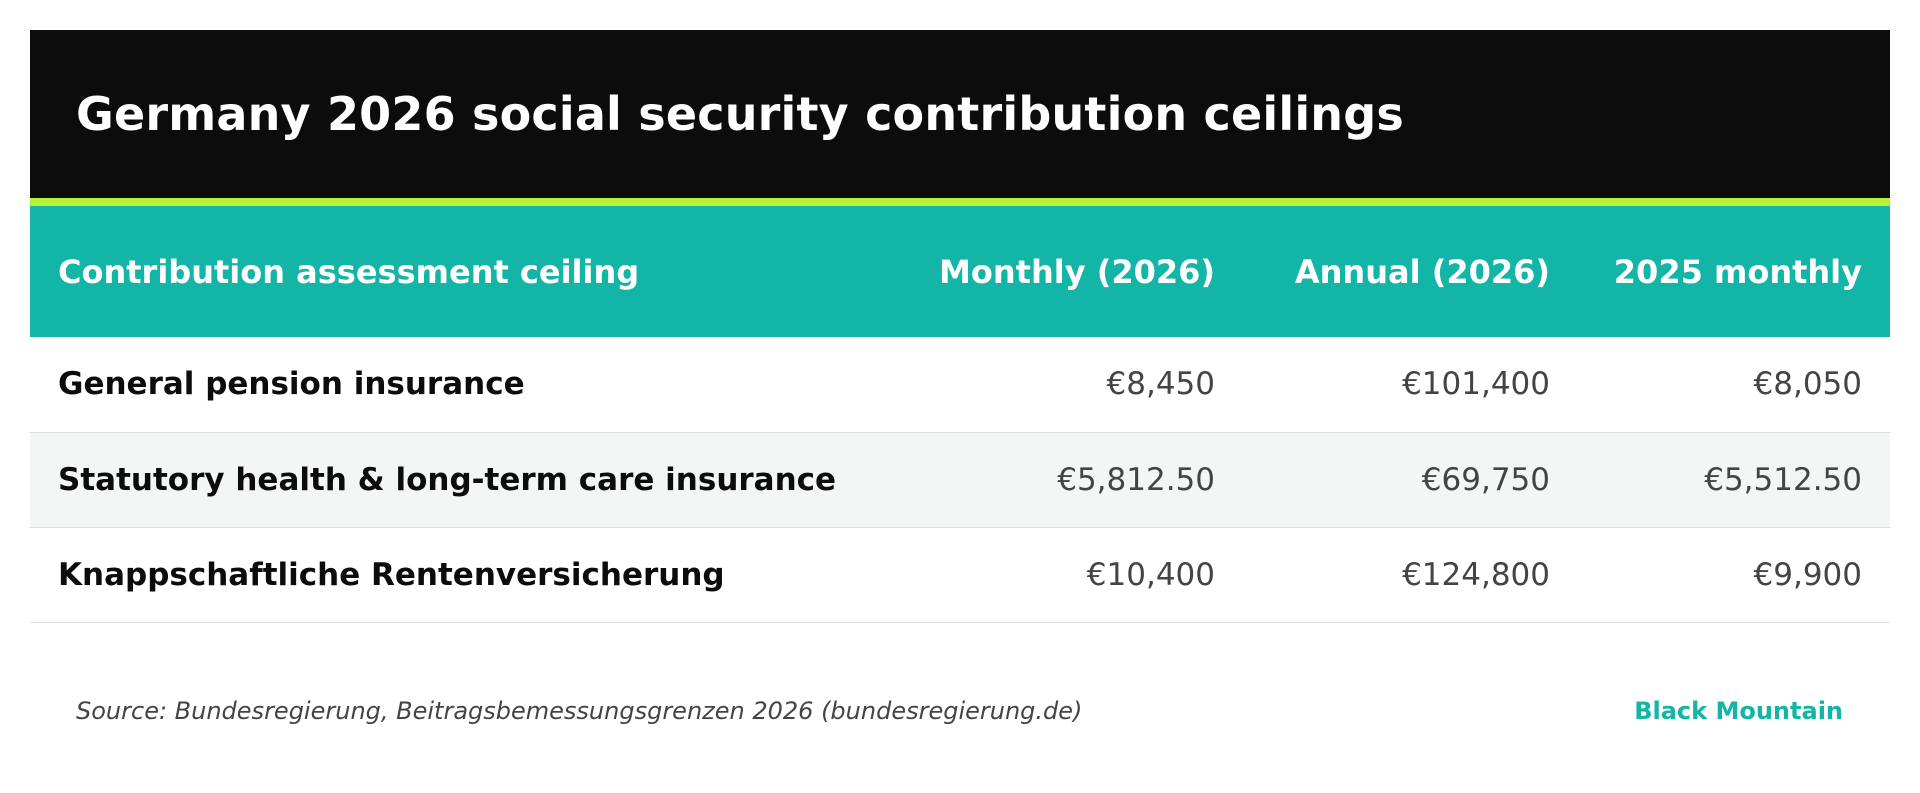  Describe the element at coordinates (1150, 574) in the screenshot. I see `monthly-2026-cell: €10,400` at that location.